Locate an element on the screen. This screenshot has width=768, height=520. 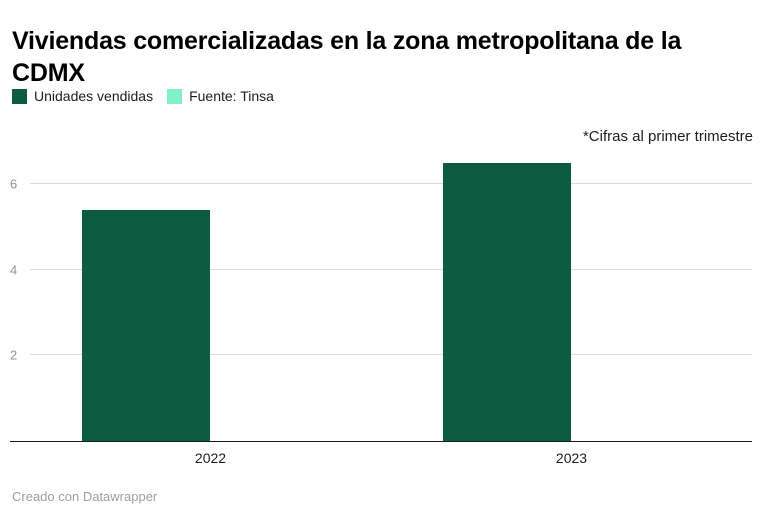
chart-annotation: *Cifras al primer trimestre is located at coordinates (667, 136).